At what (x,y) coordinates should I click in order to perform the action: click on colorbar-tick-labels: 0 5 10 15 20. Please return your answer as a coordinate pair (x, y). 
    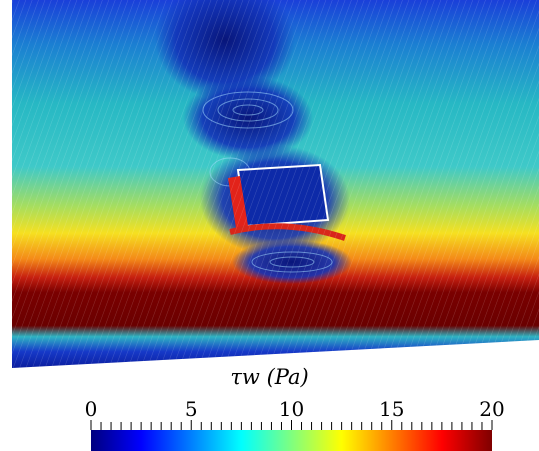
    Looking at the image, I should click on (295, 409).